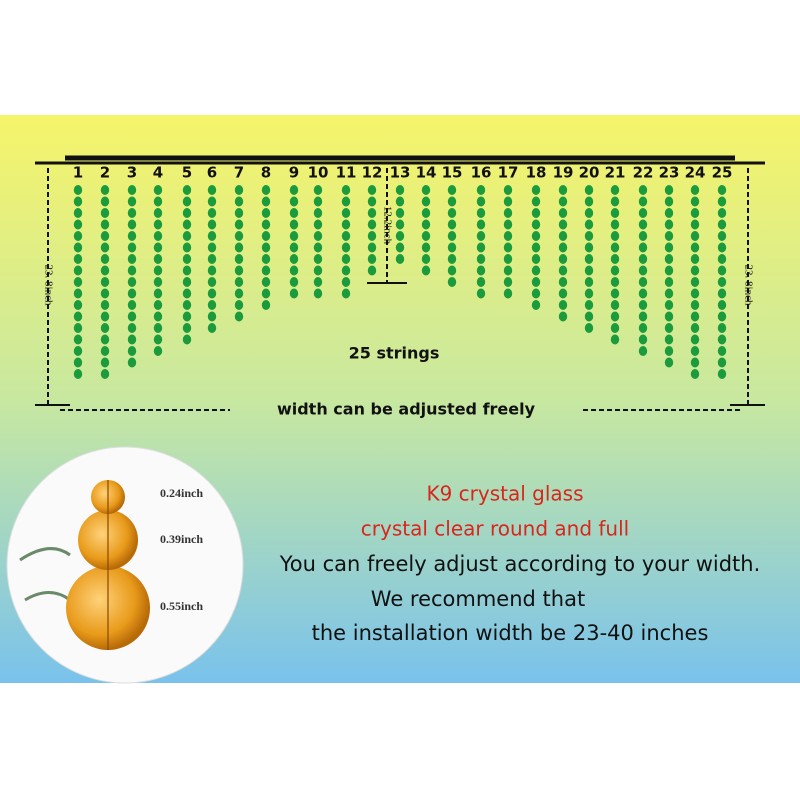 The height and width of the screenshot is (800, 800). Describe the element at coordinates (478, 599) in the screenshot. I see `recommend-note: We recommend that` at that location.